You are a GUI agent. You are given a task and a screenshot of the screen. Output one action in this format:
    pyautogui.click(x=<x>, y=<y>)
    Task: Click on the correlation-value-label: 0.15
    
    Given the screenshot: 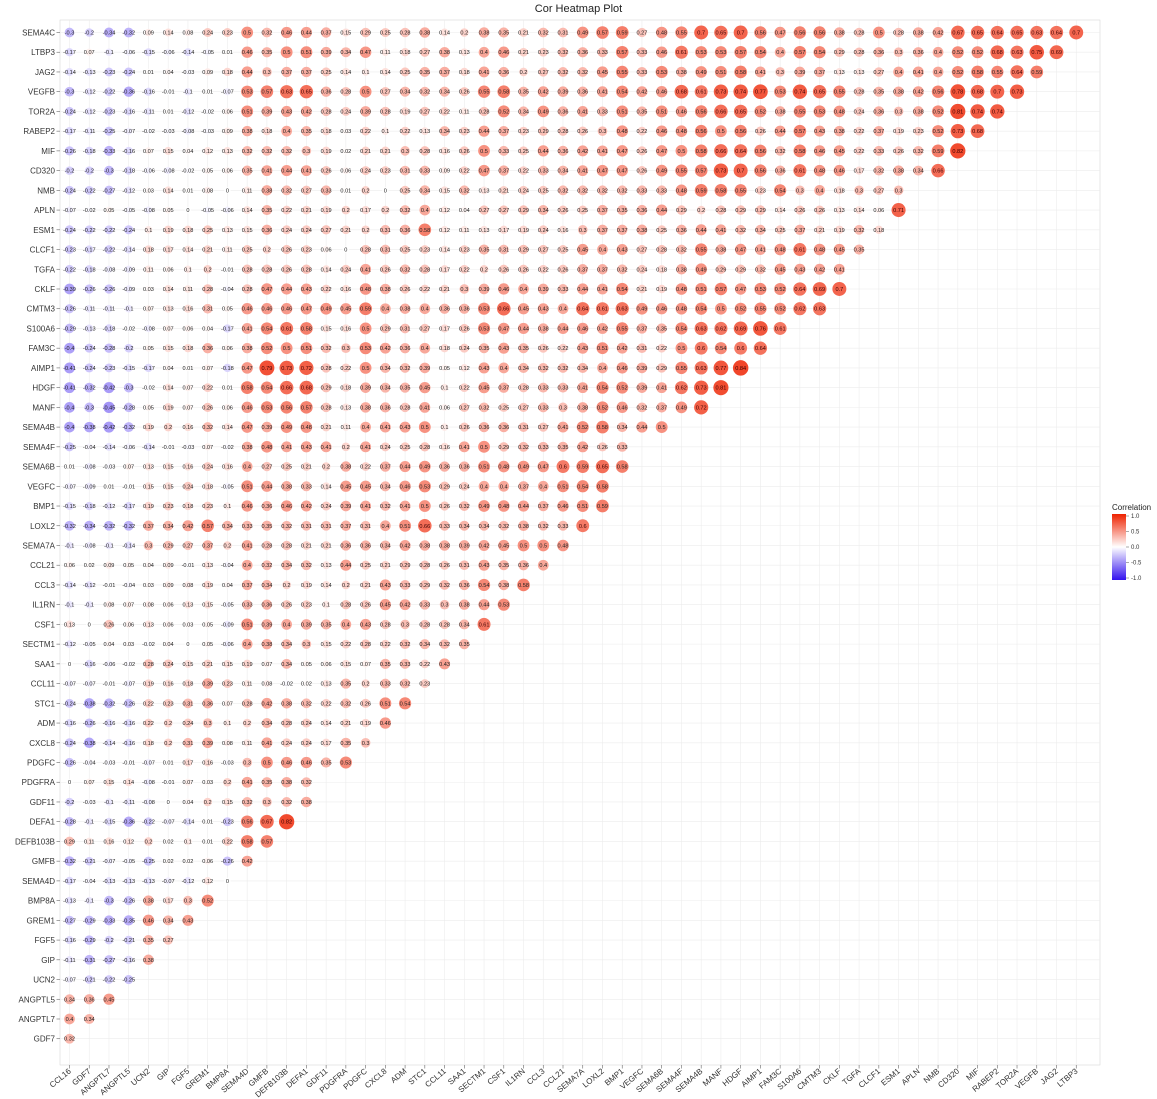 What is the action you would take?
    pyautogui.click(x=345, y=34)
    